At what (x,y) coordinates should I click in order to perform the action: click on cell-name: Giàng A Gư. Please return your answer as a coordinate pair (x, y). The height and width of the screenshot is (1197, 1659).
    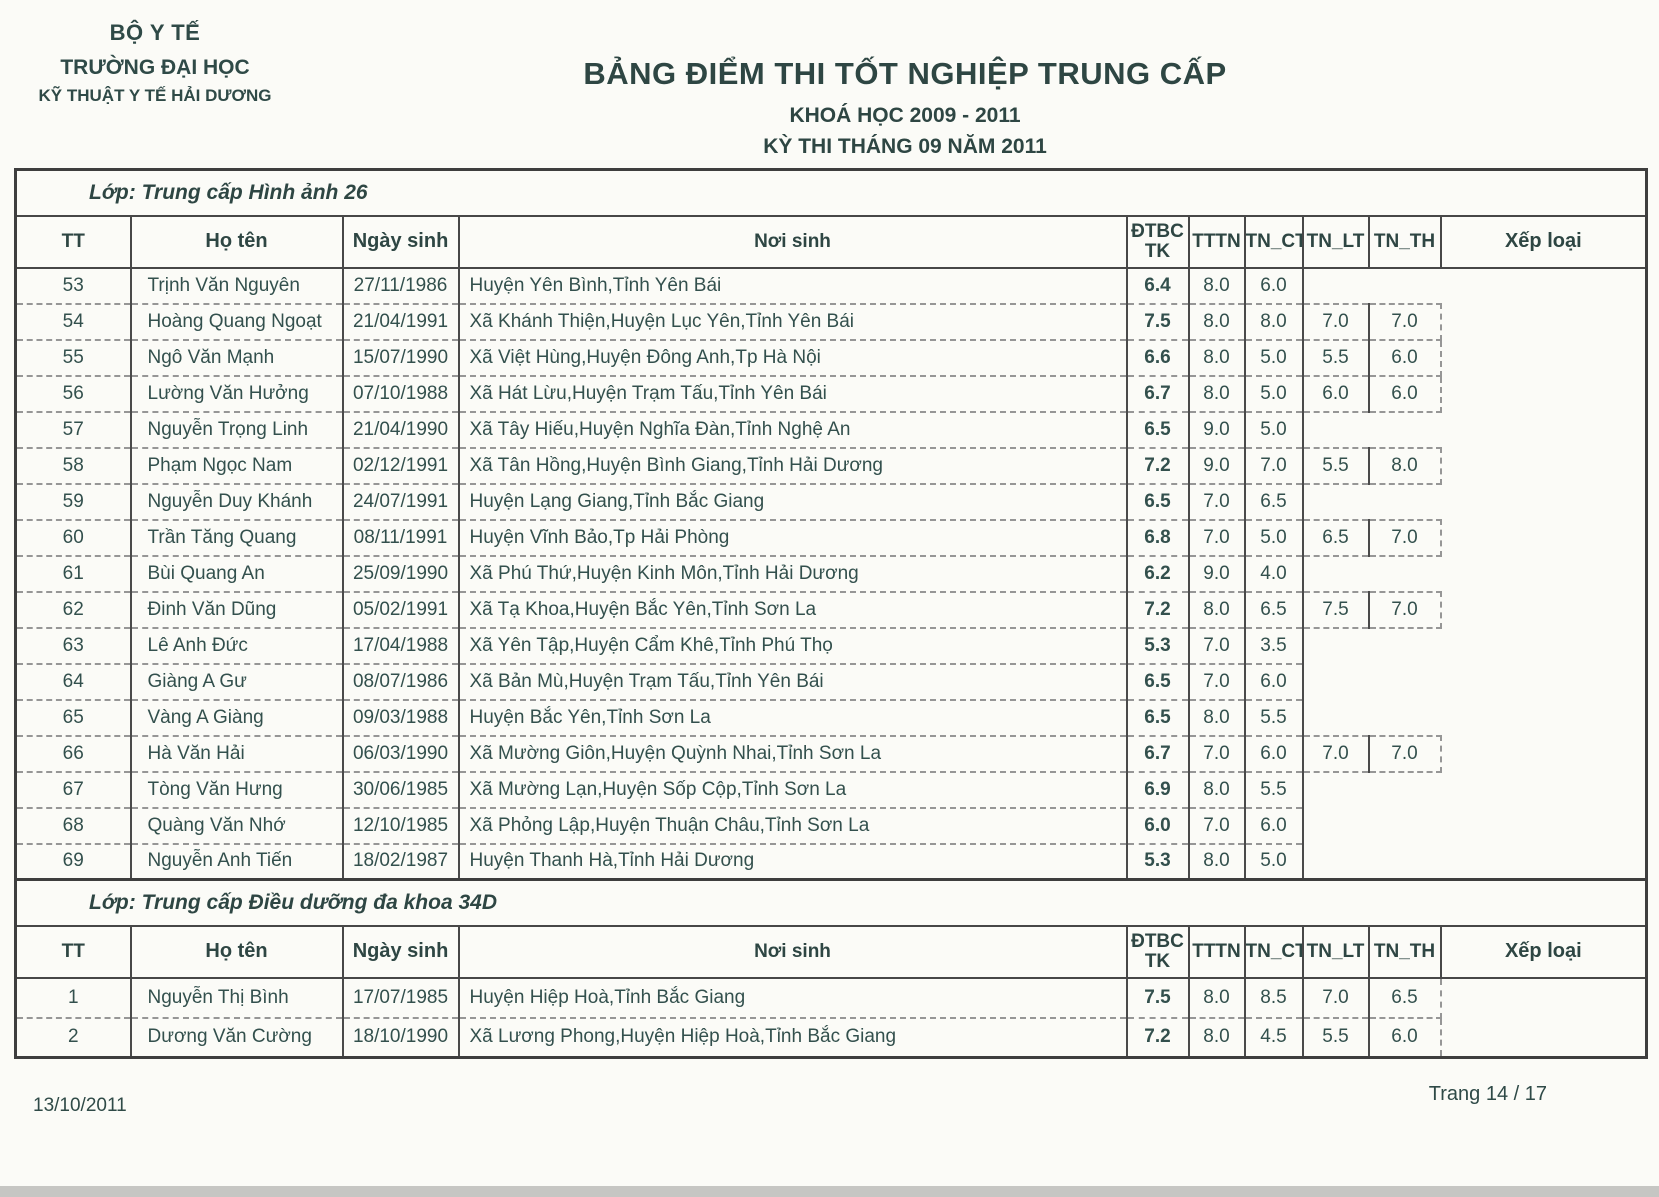
    Looking at the image, I should click on (236, 682).